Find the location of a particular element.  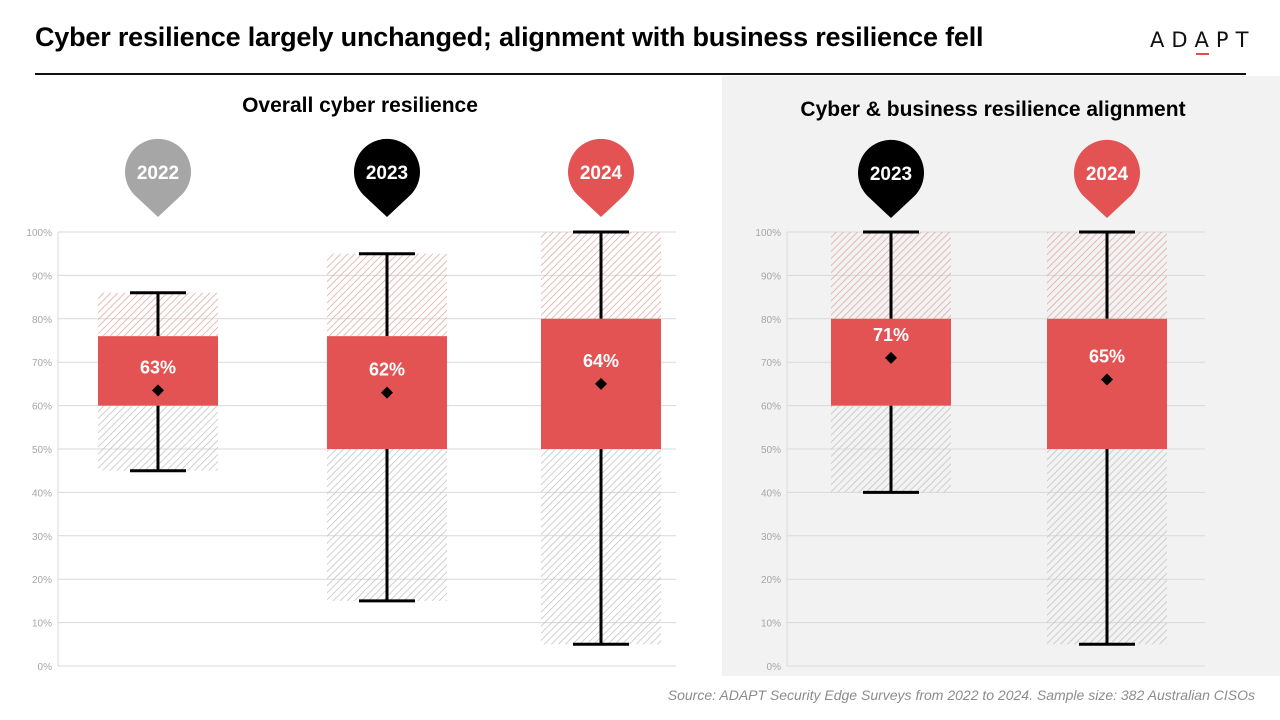

logo-letter: D is located at coordinates (1183, 40).